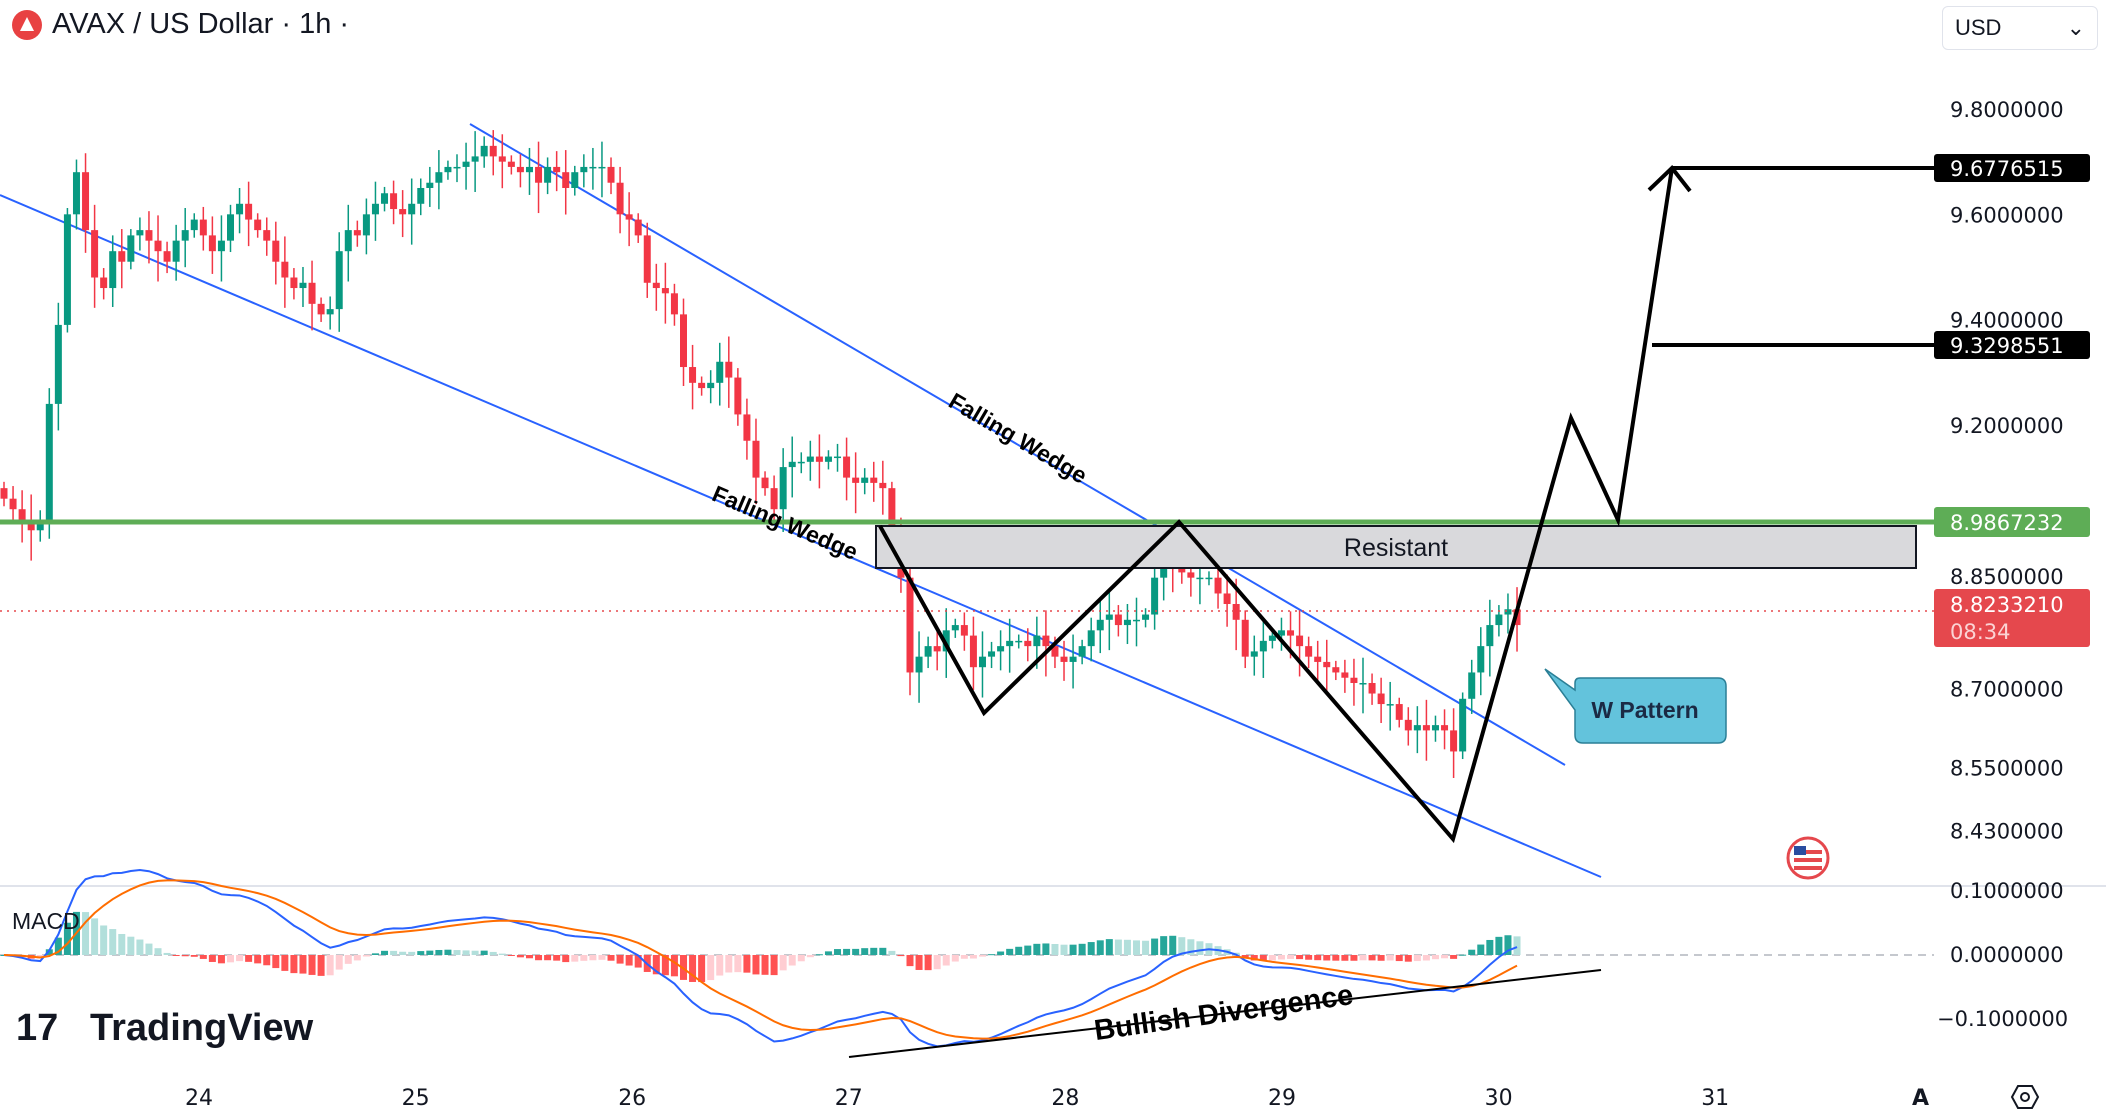 This screenshot has height=1120, width=2106. What do you see at coordinates (180, 24) in the screenshot?
I see `symbol-header: AVAX / US Dollar · 1h ·` at bounding box center [180, 24].